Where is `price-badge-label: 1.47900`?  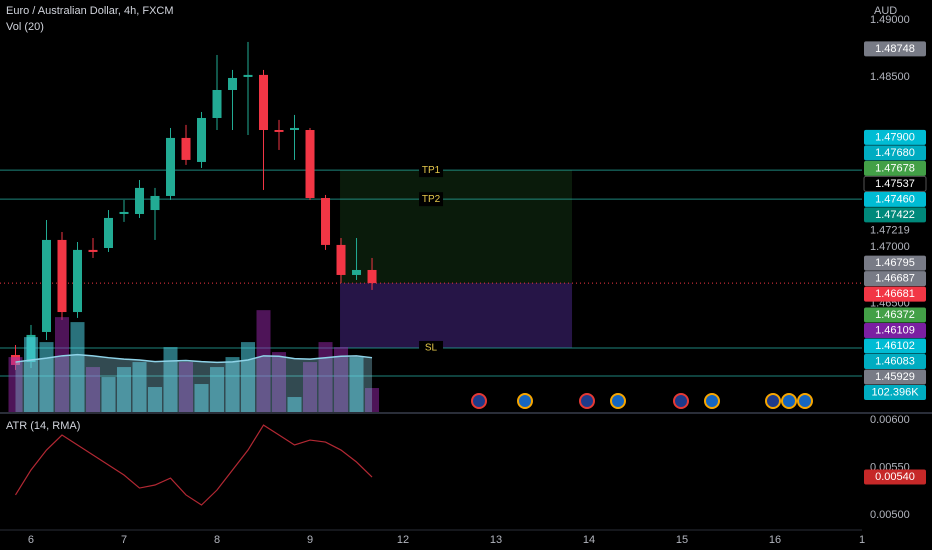
price-badge-label: 1.47900 is located at coordinates (895, 137).